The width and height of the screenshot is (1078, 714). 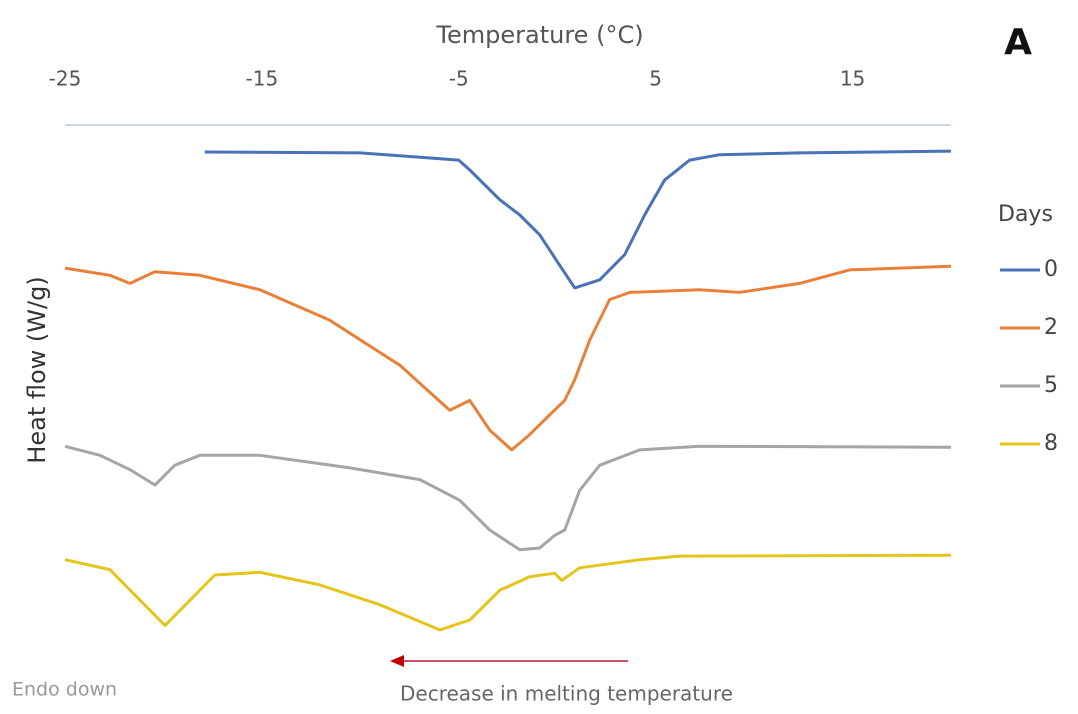 What do you see at coordinates (37, 369) in the screenshot?
I see `y-axis-title: Heat flow (W/g)` at bounding box center [37, 369].